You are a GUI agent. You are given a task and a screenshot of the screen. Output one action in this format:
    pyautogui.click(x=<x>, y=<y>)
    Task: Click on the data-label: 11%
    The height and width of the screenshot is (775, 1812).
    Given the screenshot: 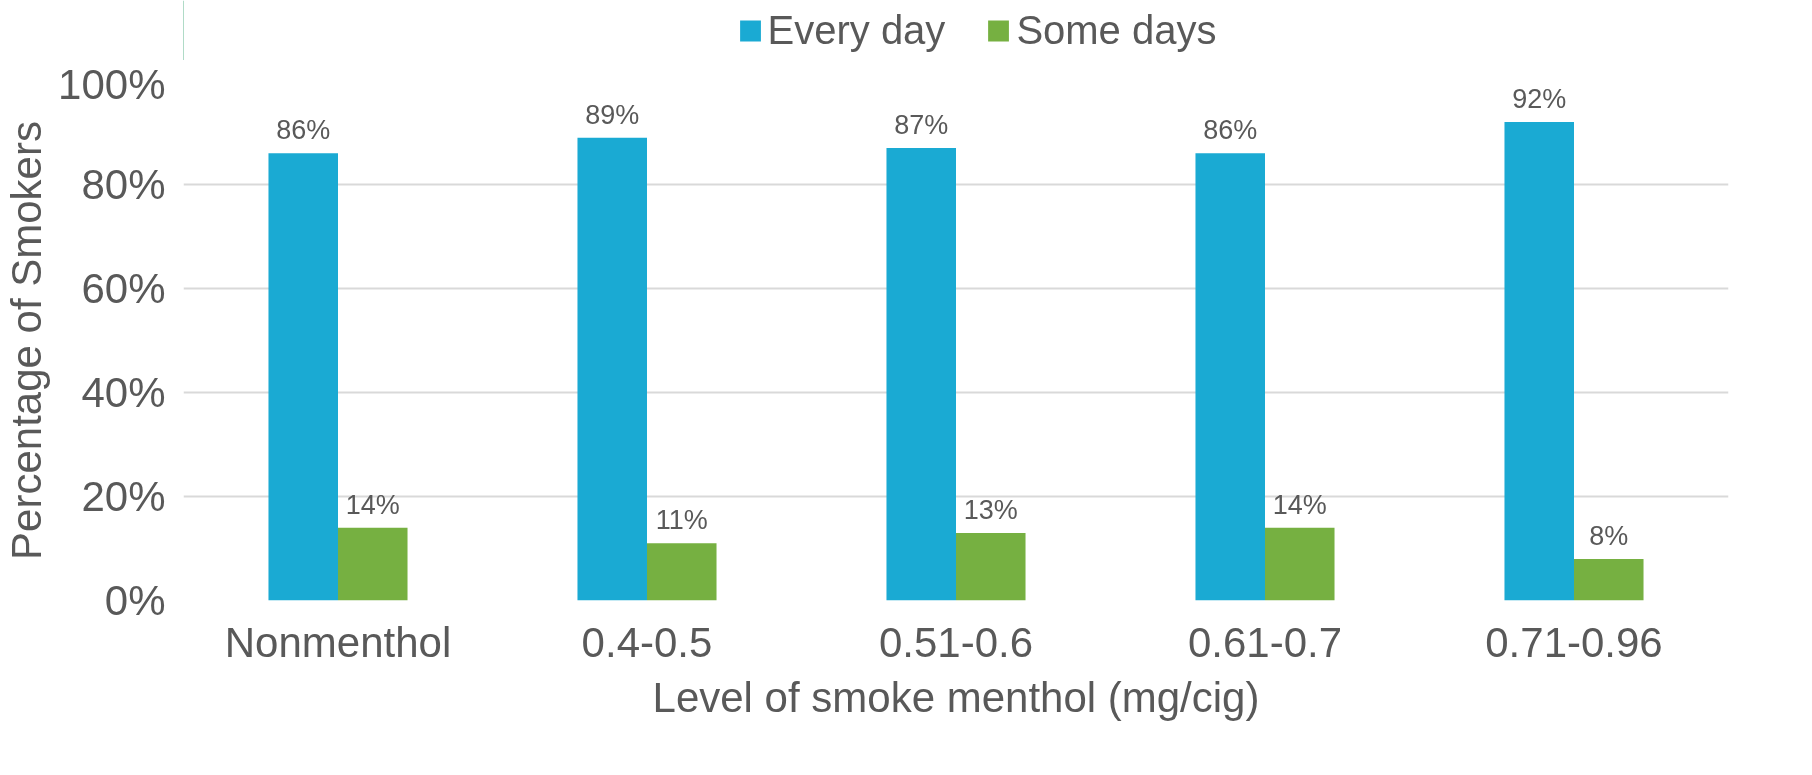 What is the action you would take?
    pyautogui.click(x=681, y=520)
    